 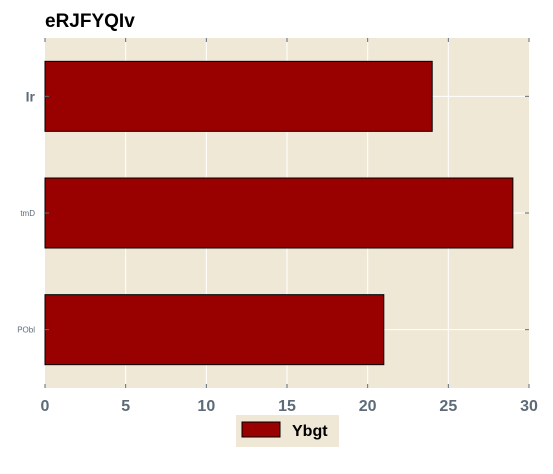 What do you see at coordinates (448, 406) in the screenshot?
I see `x-tick-label: 25` at bounding box center [448, 406].